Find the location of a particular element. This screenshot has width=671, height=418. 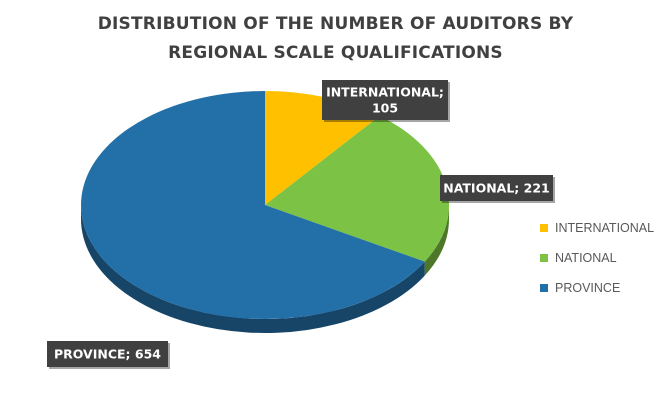

legend-label-international: INTERNATIONAL is located at coordinates (605, 228).